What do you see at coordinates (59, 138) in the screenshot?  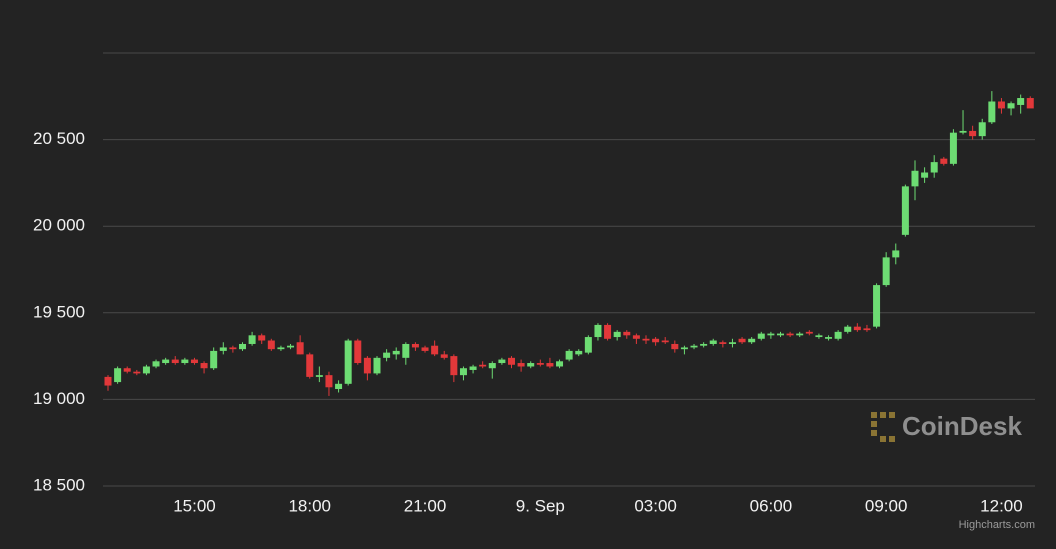 I see `y-tick-label: 20 500` at bounding box center [59, 138].